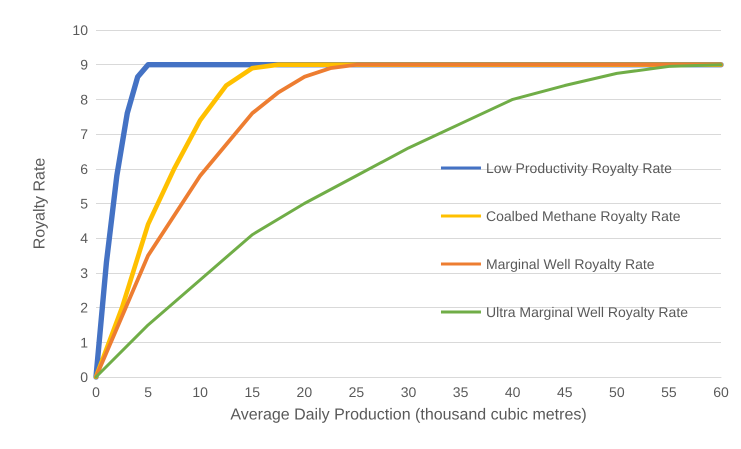 The height and width of the screenshot is (449, 741). What do you see at coordinates (200, 392) in the screenshot?
I see `x-tick-label: 10` at bounding box center [200, 392].